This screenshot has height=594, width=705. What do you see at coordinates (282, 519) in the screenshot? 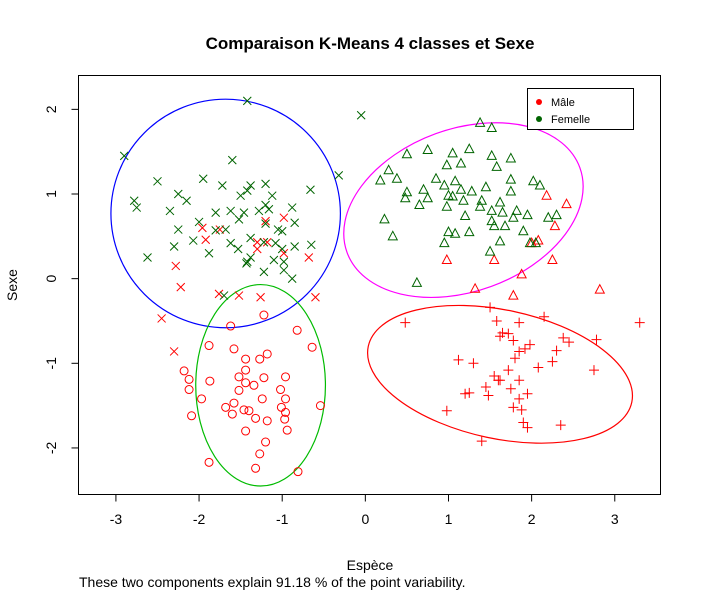
I see `x-tick-label: -1` at bounding box center [282, 519].